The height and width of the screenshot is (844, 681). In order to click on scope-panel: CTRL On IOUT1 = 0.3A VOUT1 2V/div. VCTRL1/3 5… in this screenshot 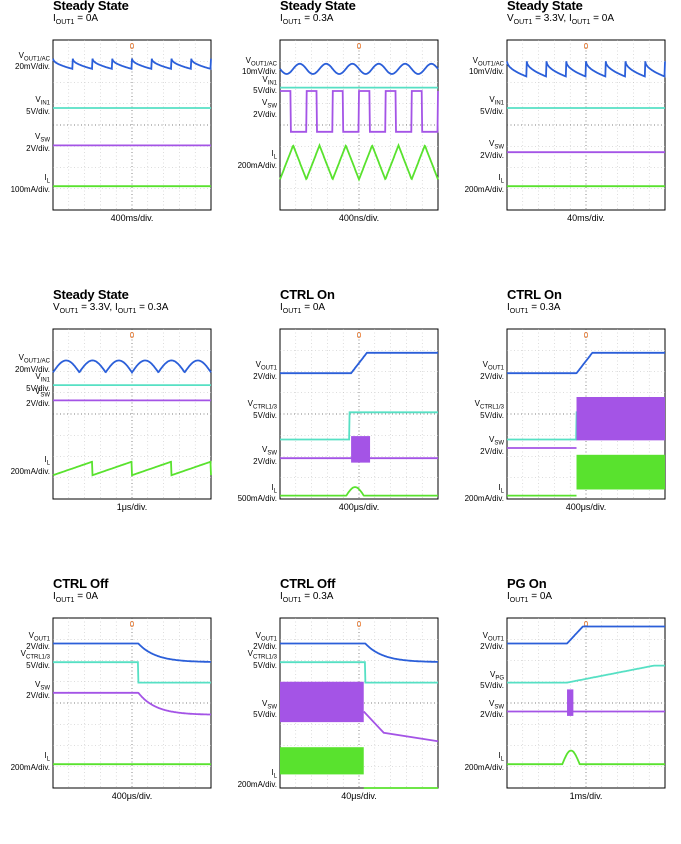, I will do `click(567, 421)`.